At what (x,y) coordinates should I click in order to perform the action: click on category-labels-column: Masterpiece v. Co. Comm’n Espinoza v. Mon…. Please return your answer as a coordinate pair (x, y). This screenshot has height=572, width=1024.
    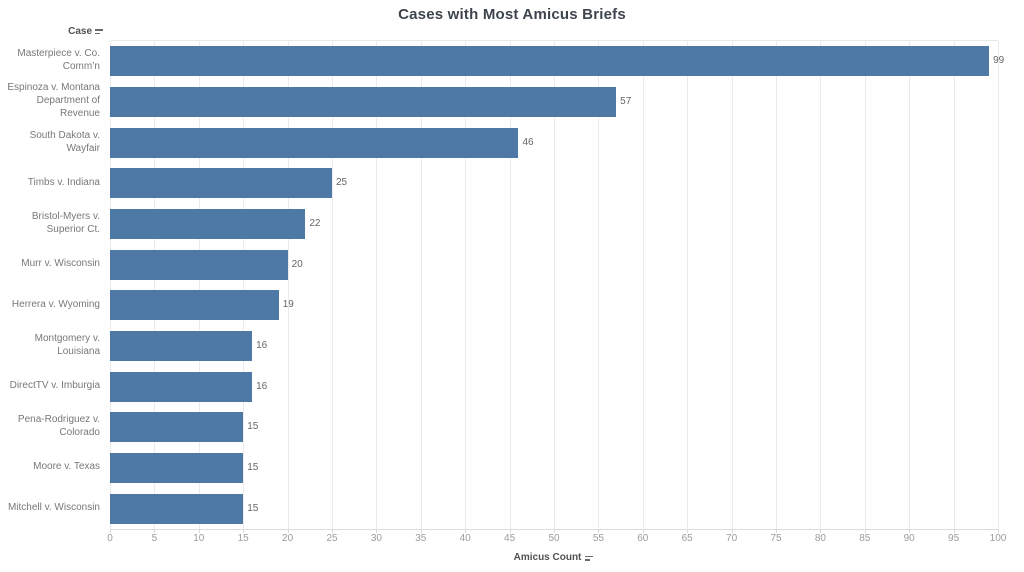
    Looking at the image, I should click on (52, 284).